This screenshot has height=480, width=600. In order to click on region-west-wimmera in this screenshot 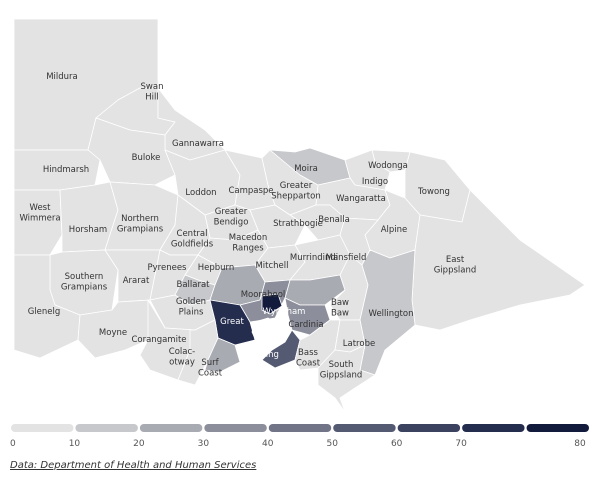, I will do `click(38, 222)`.